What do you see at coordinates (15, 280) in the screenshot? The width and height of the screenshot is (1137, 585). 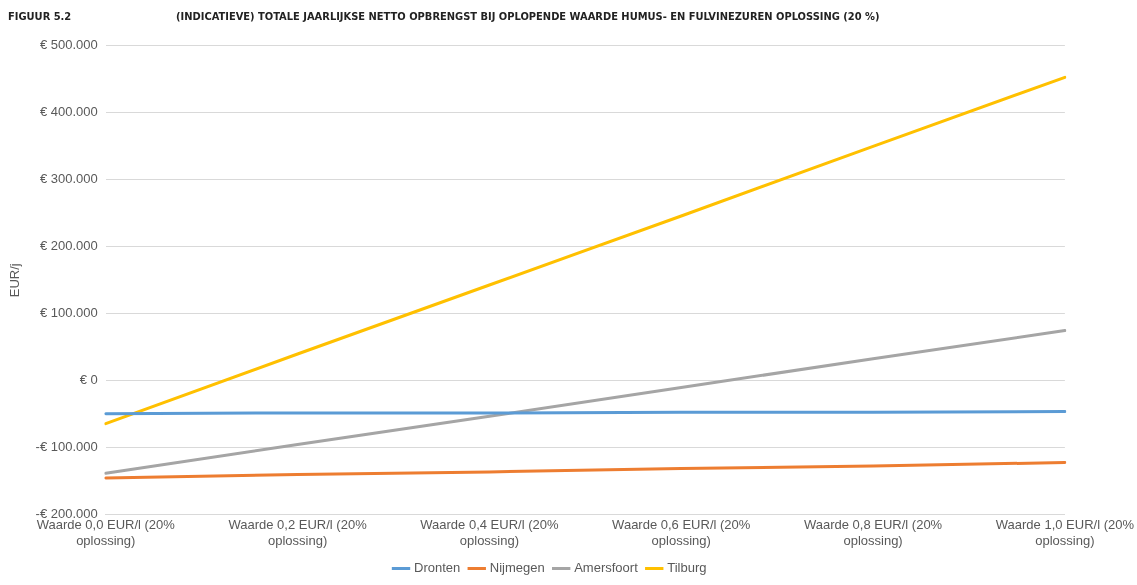 I see `y-axis-title: EUR/j` at bounding box center [15, 280].